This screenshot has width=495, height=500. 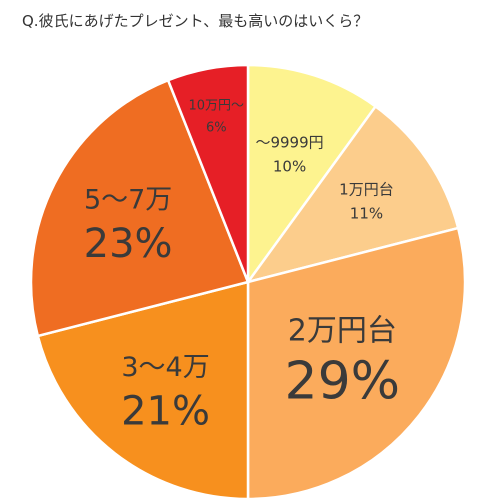 I want to click on slice-value-label: 29%, so click(x=343, y=381).